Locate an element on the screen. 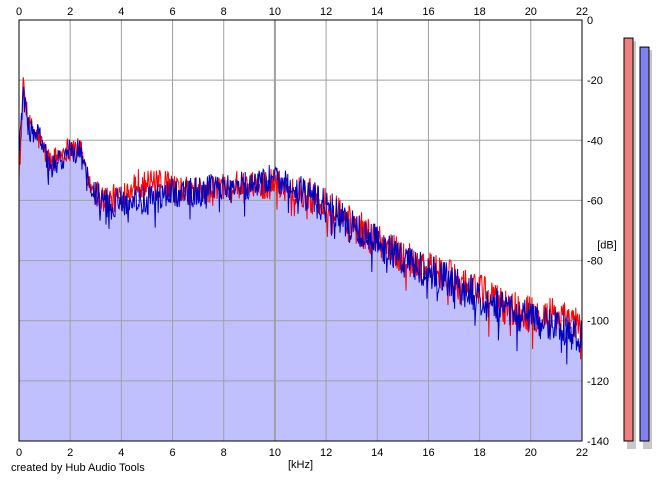 This screenshot has height=481, width=664. x-tick-label: 8 is located at coordinates (224, 453).